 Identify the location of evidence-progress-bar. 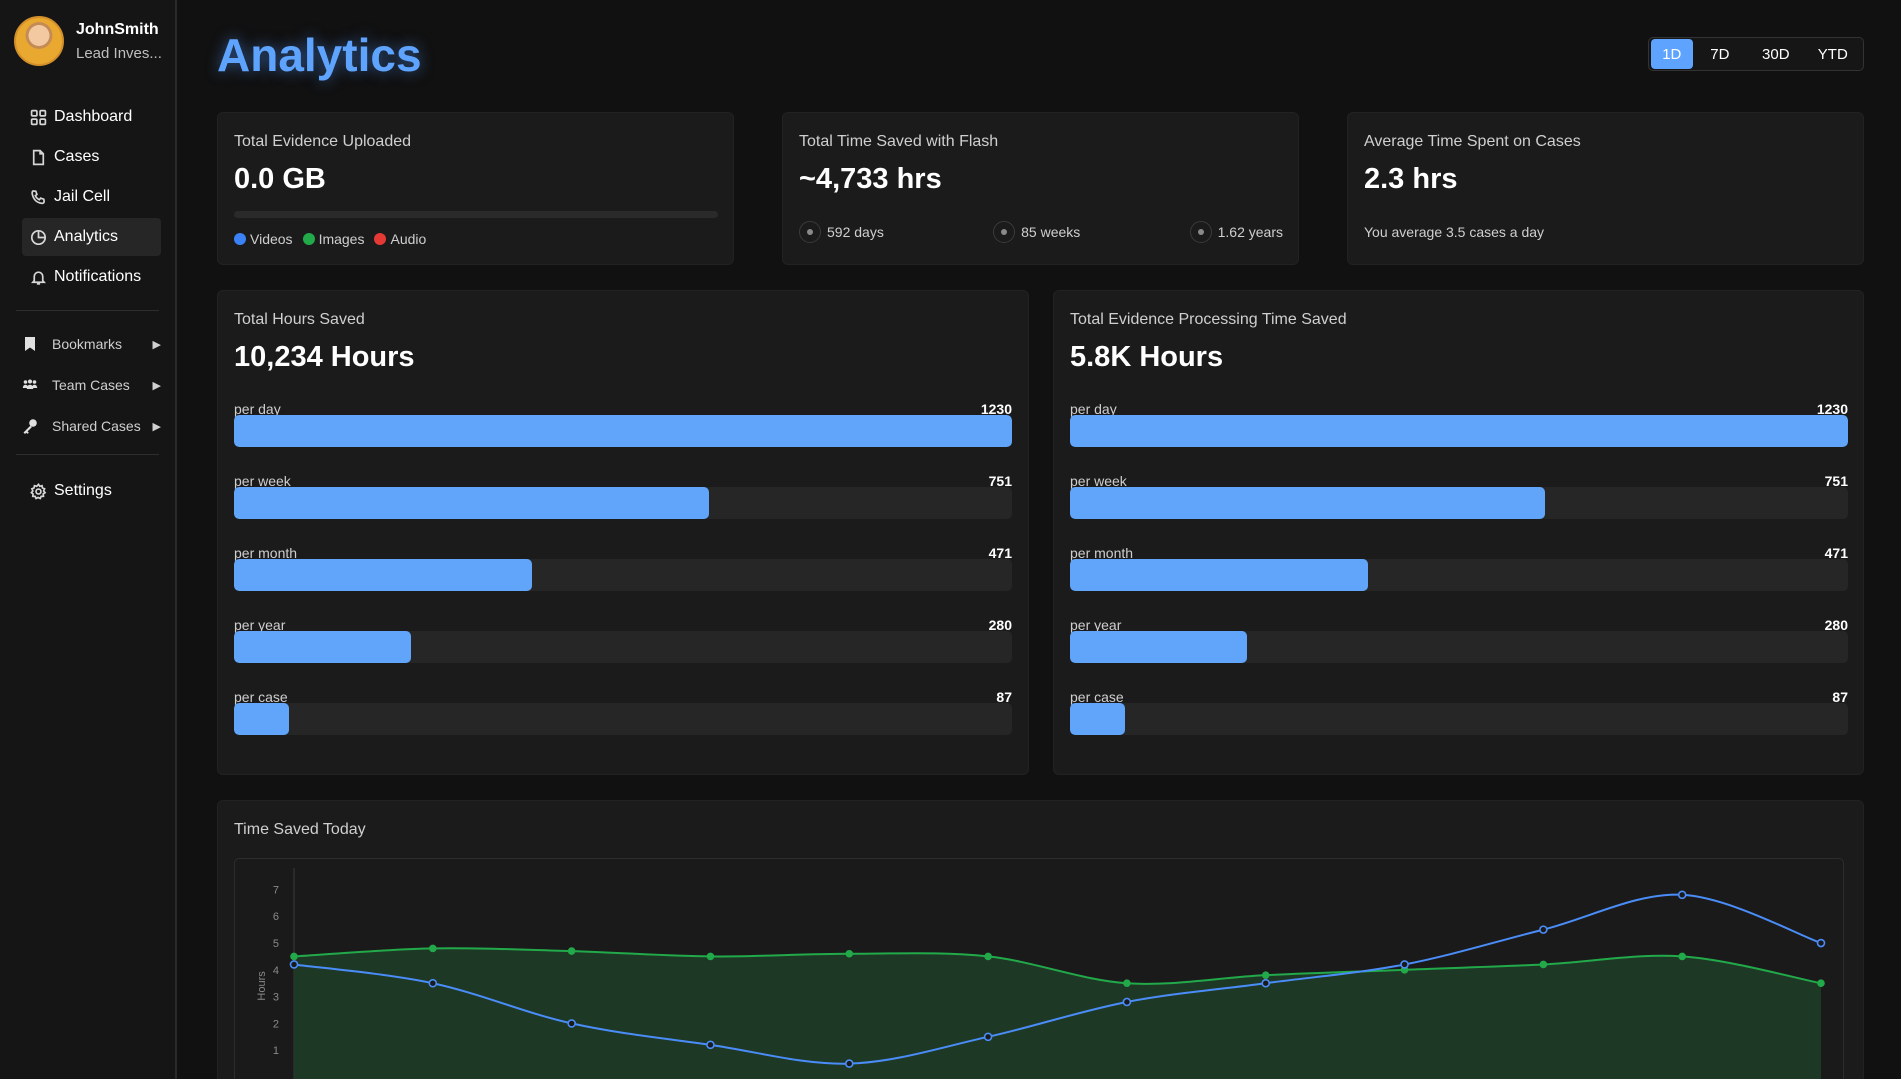
(476, 214).